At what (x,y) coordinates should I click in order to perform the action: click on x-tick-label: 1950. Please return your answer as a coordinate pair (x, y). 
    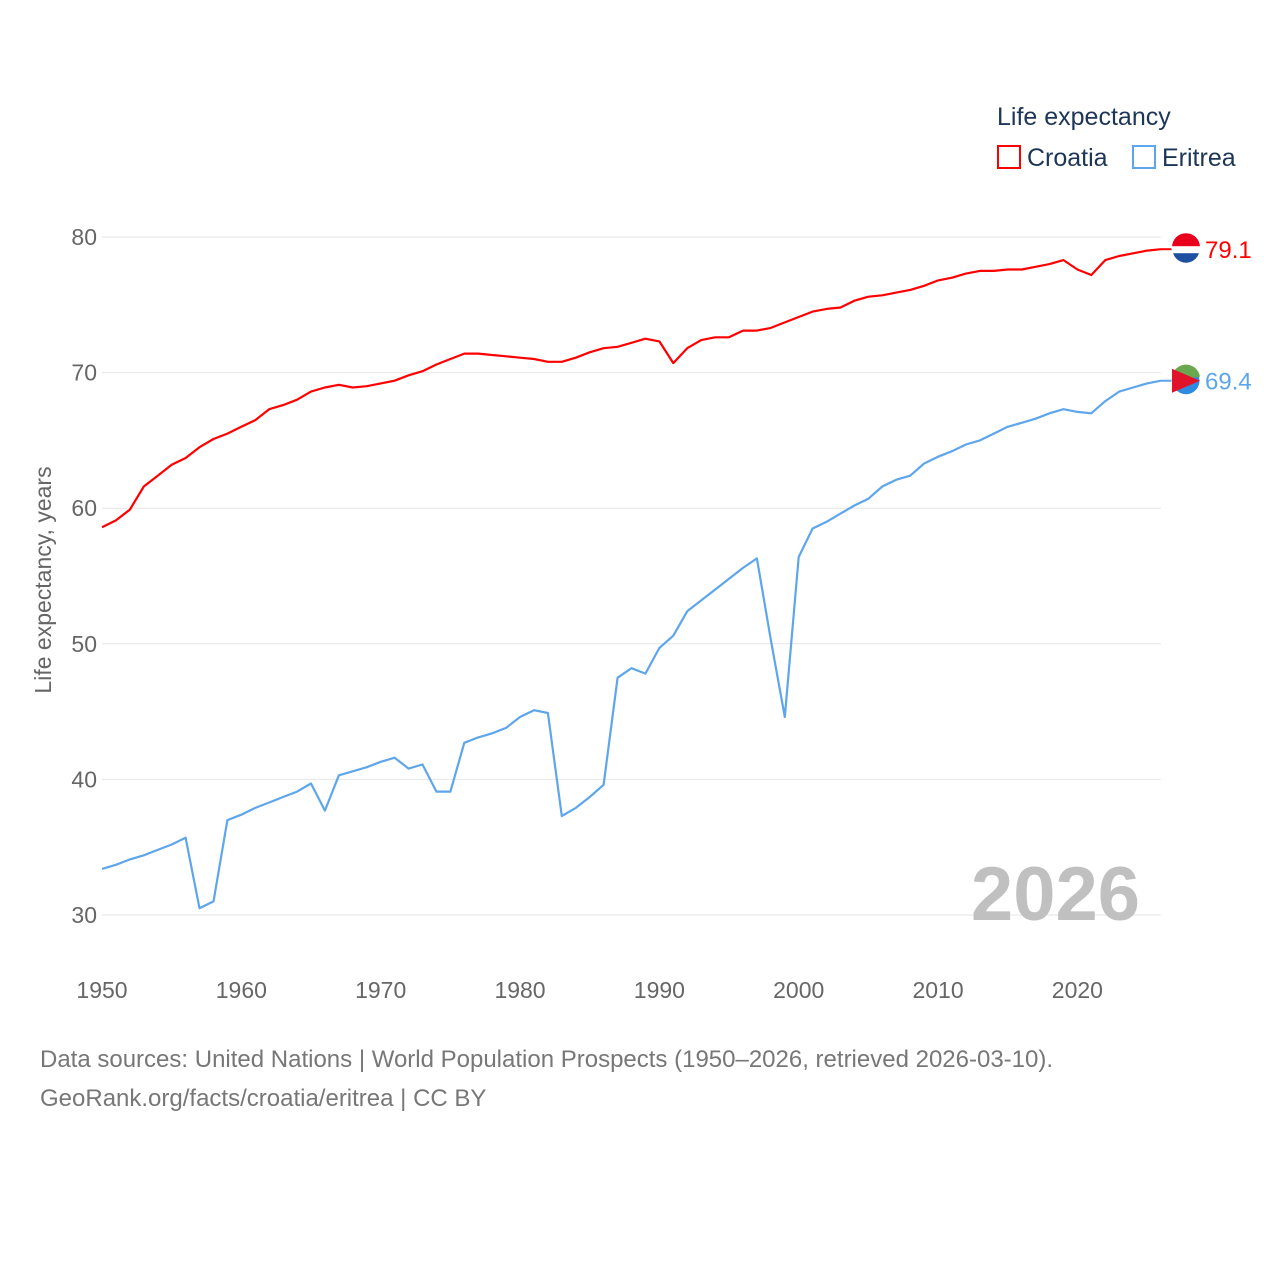
    Looking at the image, I should click on (101, 990).